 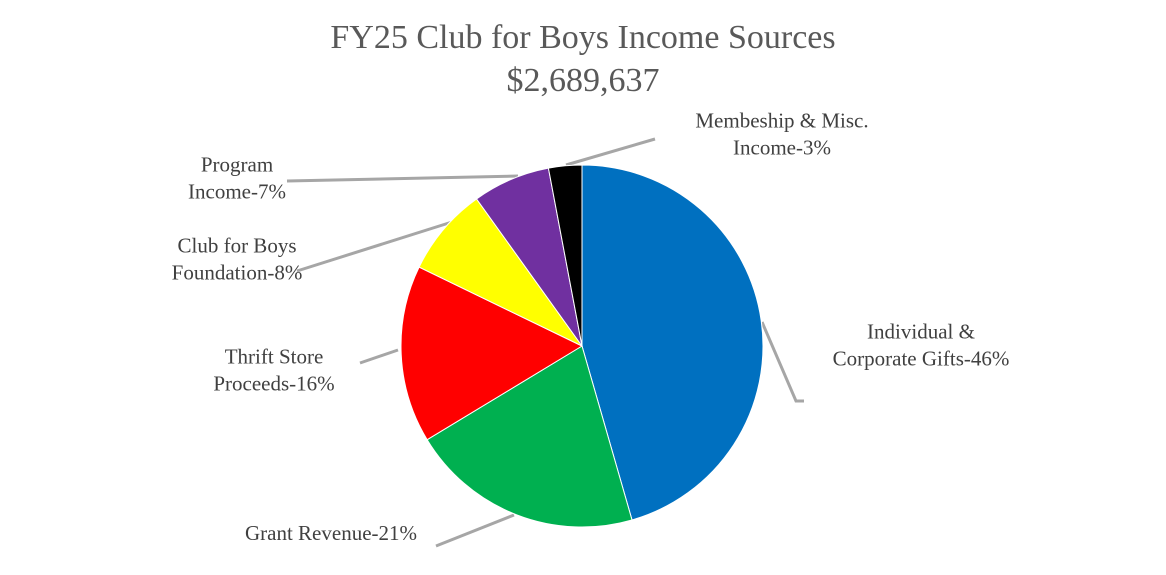 I want to click on slice-label: Corporate Gifts-46%, so click(x=921, y=359).